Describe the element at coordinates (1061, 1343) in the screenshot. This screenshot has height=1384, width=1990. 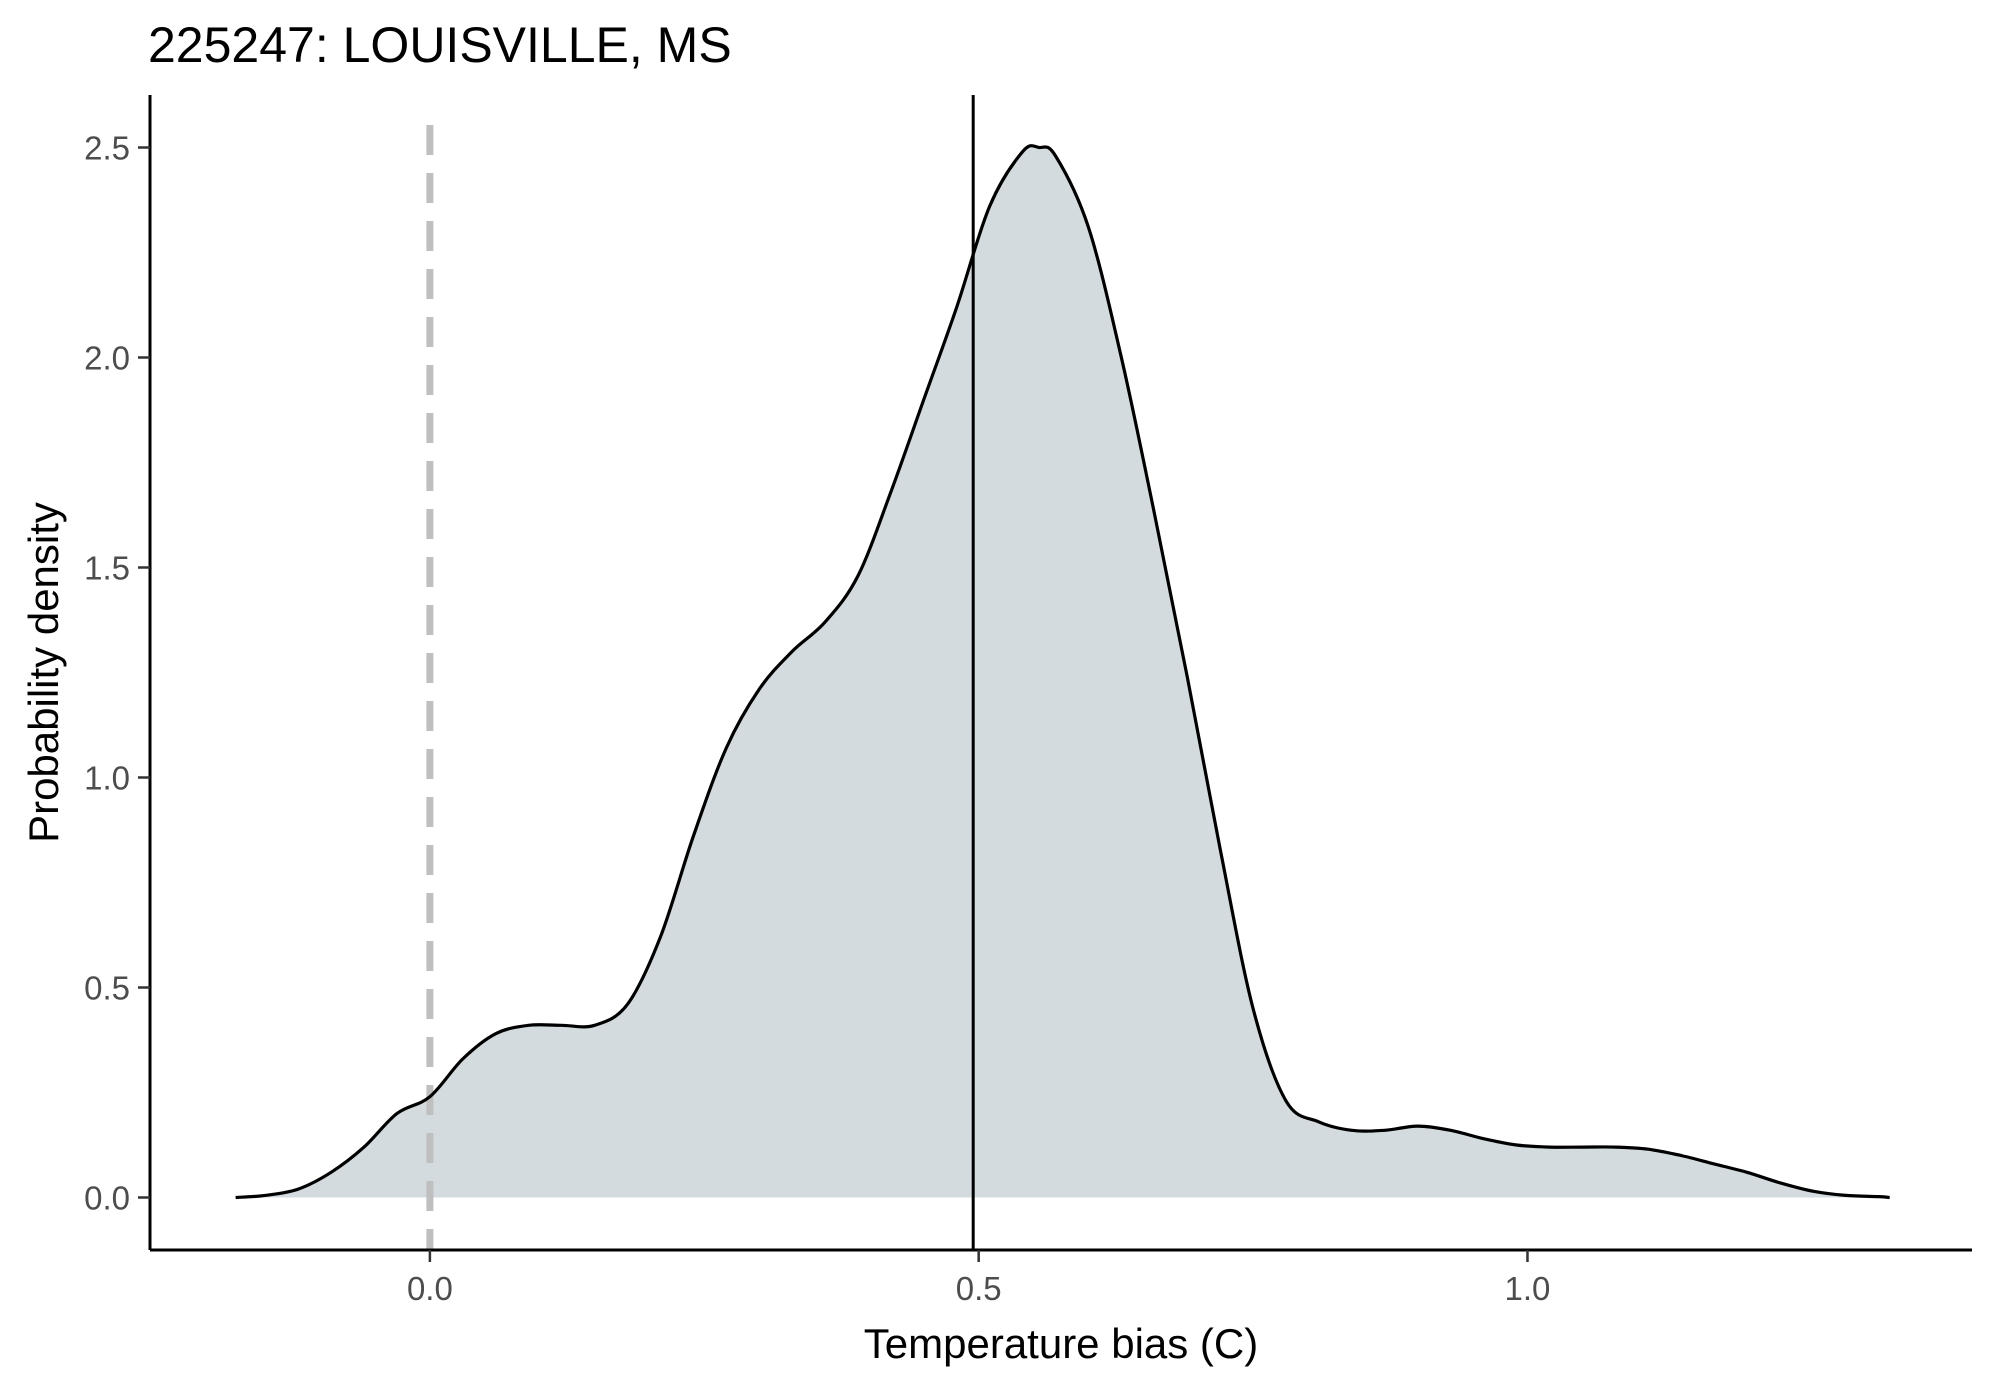
I see `x-axis-title: Temperature bias (C)` at that location.